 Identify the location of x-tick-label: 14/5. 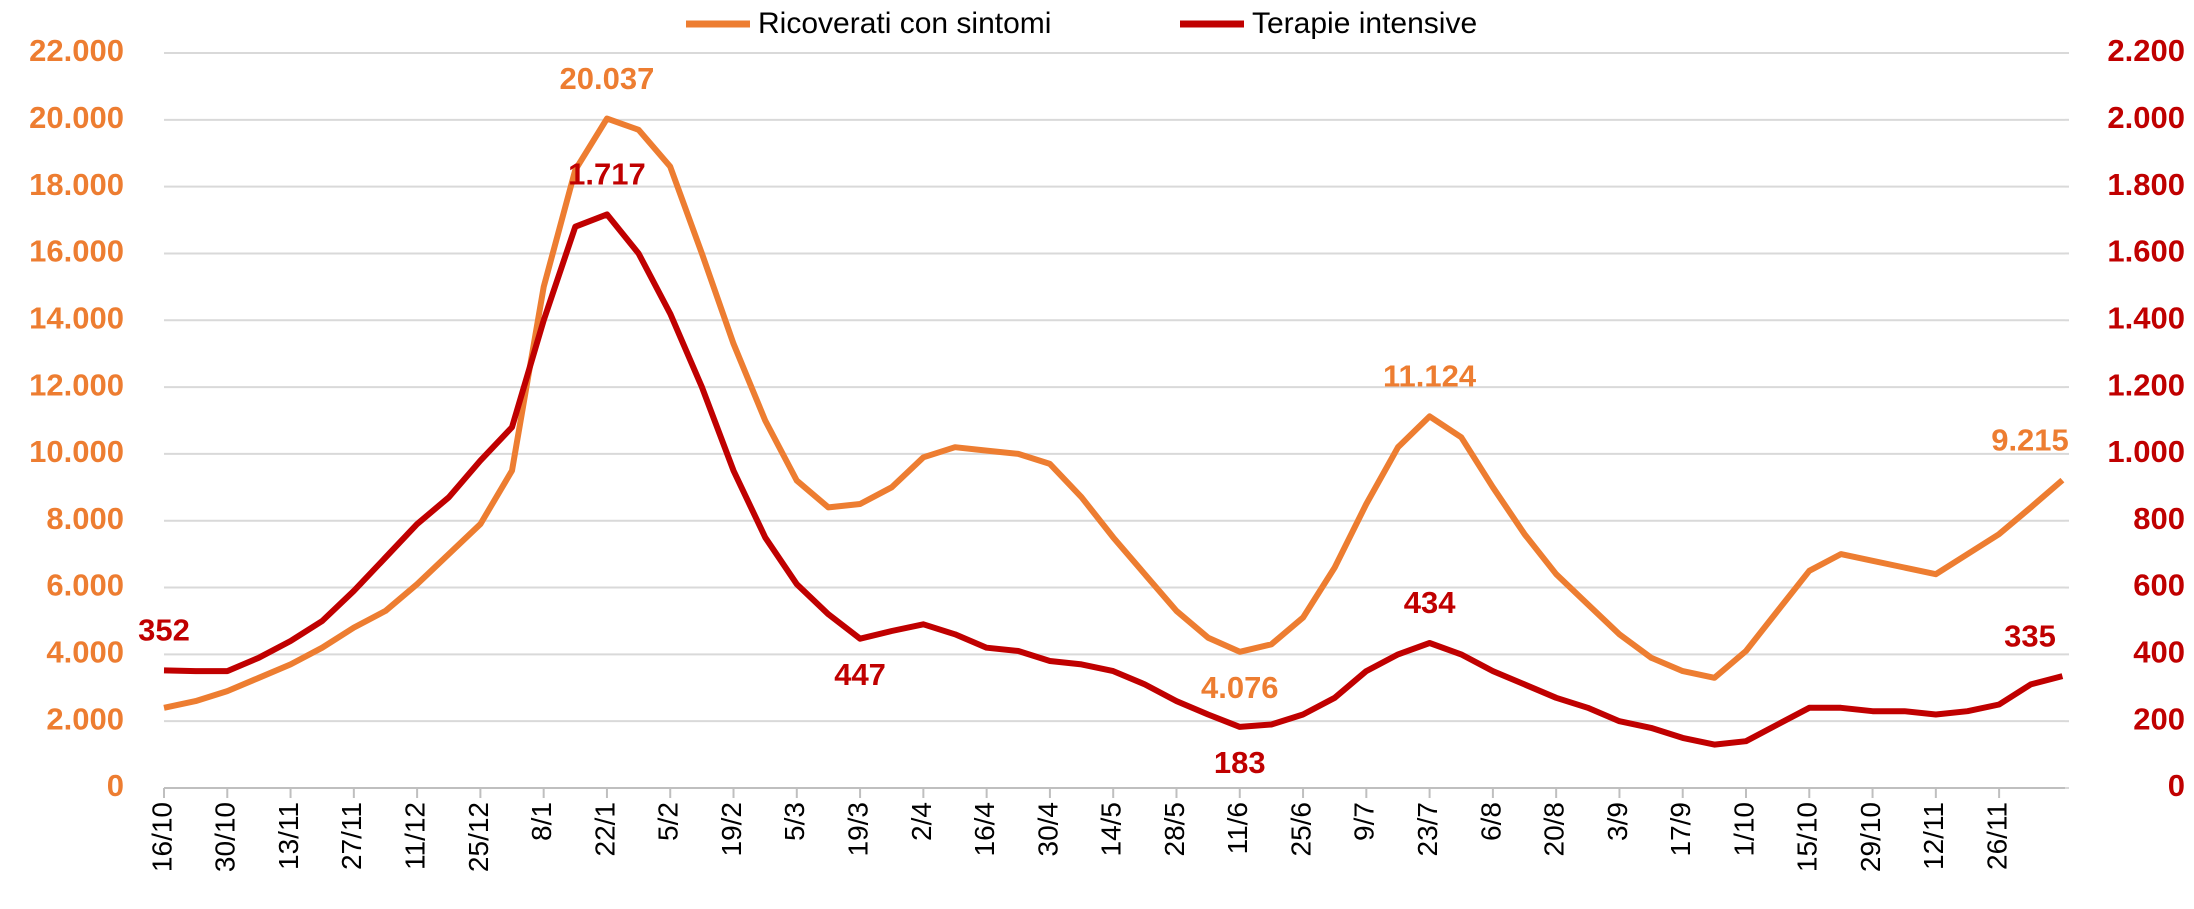
(1111, 829).